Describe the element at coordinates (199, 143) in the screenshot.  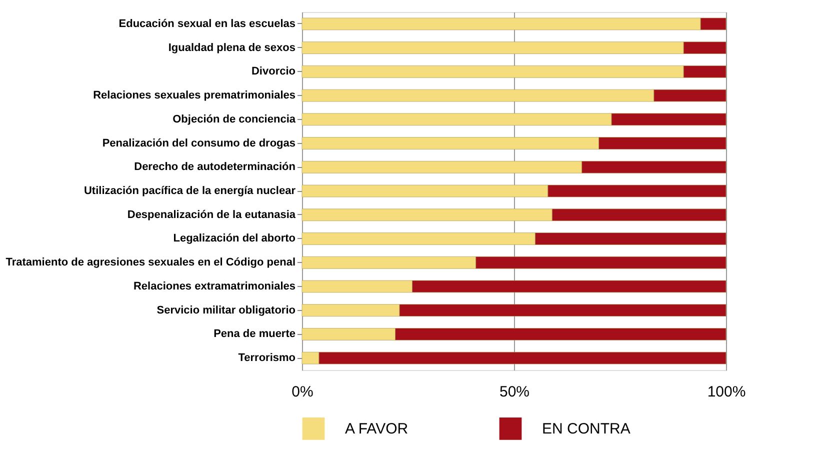
I see `y-tick-label: Penalización del consumo de drogas` at that location.